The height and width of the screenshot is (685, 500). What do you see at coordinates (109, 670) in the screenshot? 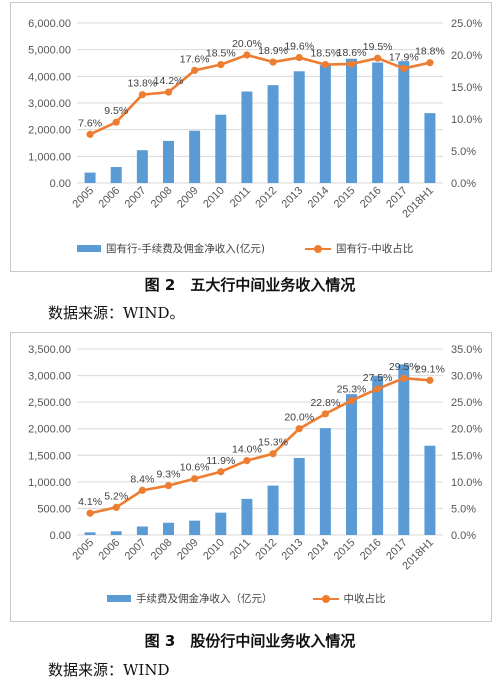
I see `figure-3-source: 数据来源：WIND` at bounding box center [109, 670].